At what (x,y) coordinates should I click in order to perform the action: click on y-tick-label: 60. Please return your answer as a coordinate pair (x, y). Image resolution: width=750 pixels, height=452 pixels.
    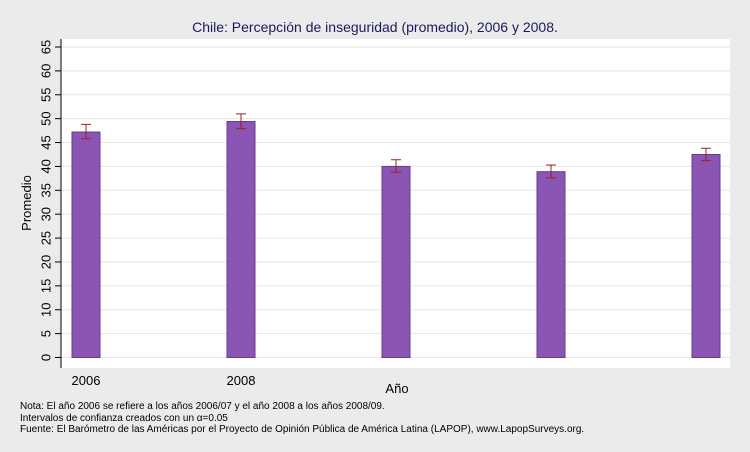
    Looking at the image, I should click on (45, 71).